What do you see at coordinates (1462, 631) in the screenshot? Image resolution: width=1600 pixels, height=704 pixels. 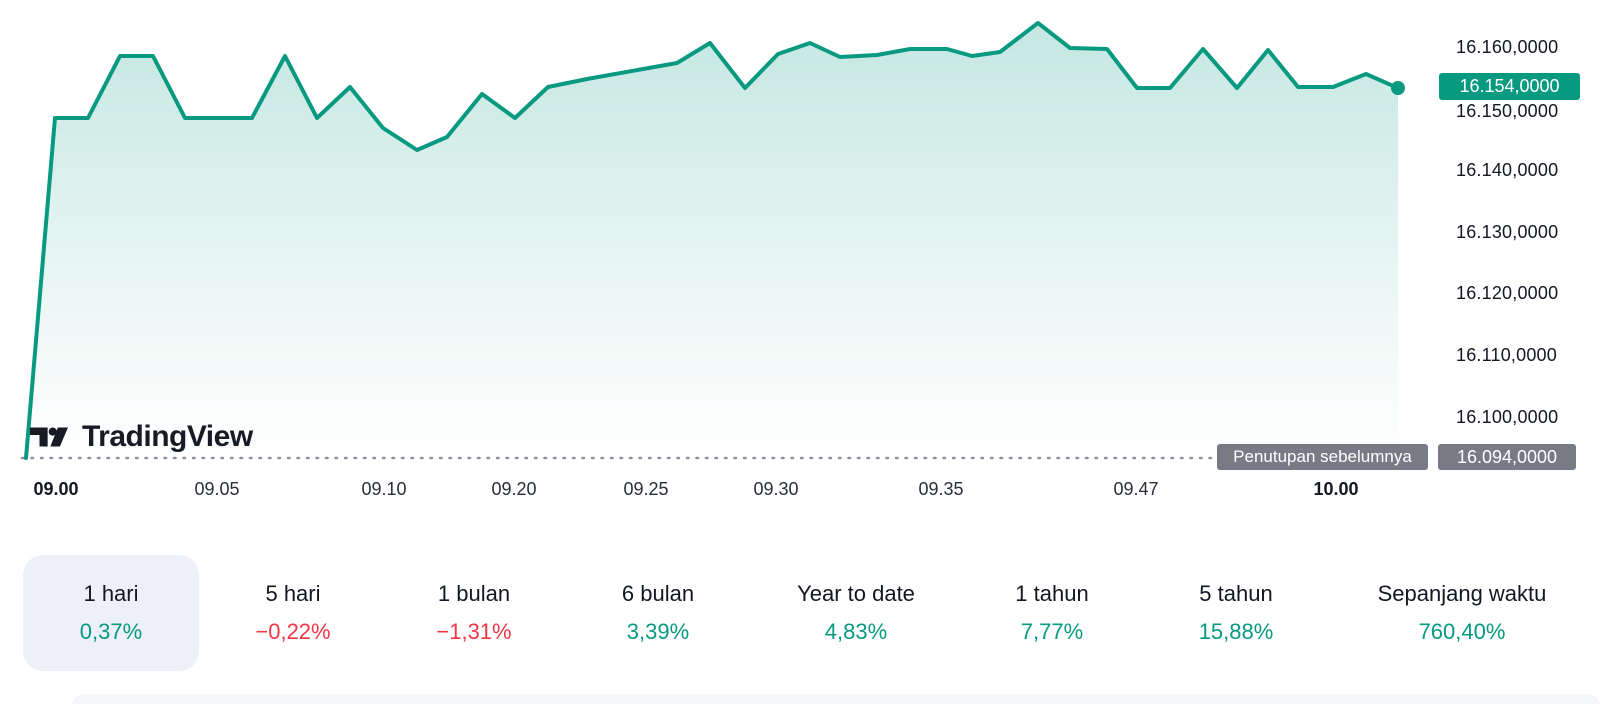 I see `period-change: 760,40%` at bounding box center [1462, 631].